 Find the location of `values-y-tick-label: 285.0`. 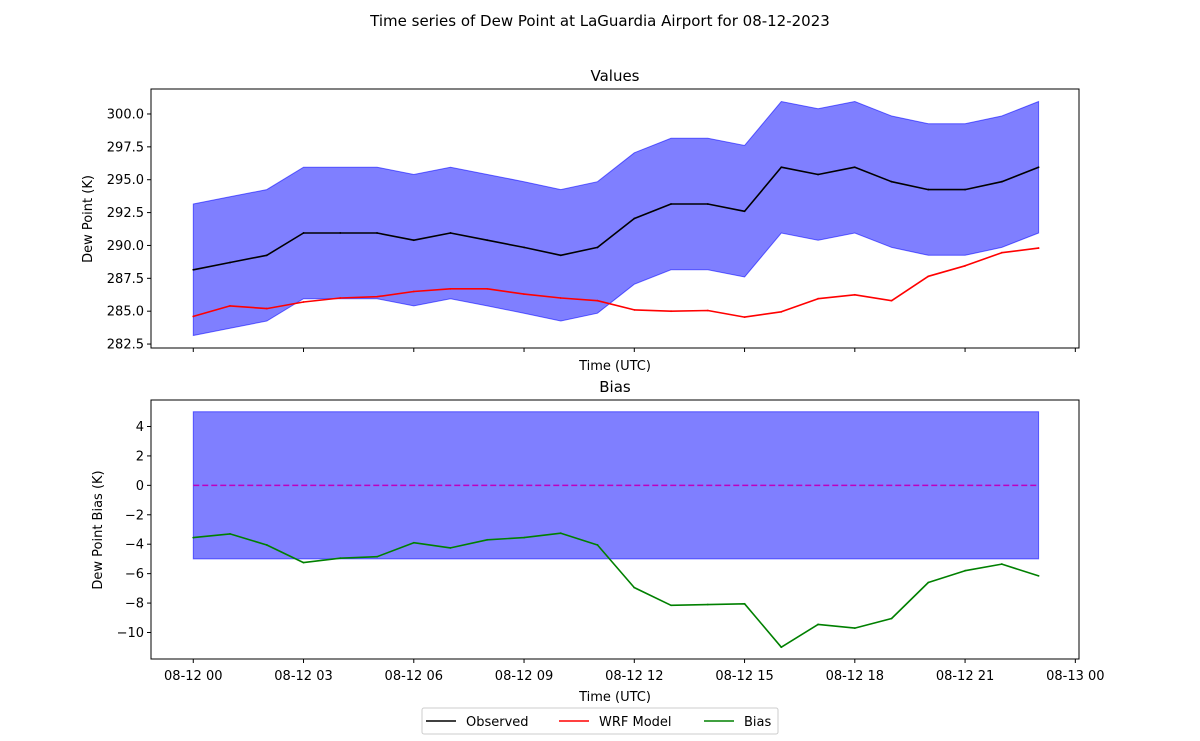

values-y-tick-label: 285.0 is located at coordinates (125, 312).